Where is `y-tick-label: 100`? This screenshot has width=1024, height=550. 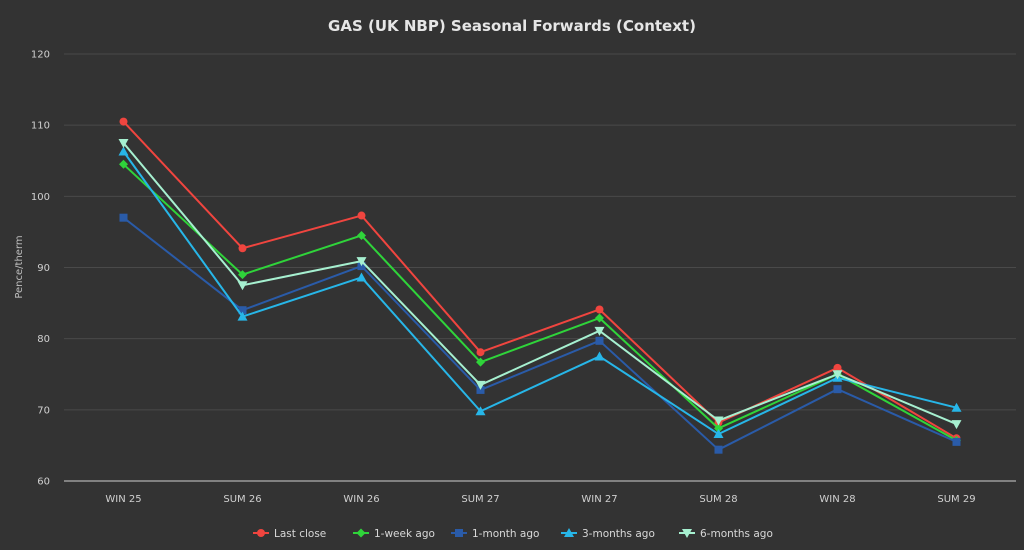 y-tick-label: 100 is located at coordinates (40, 197).